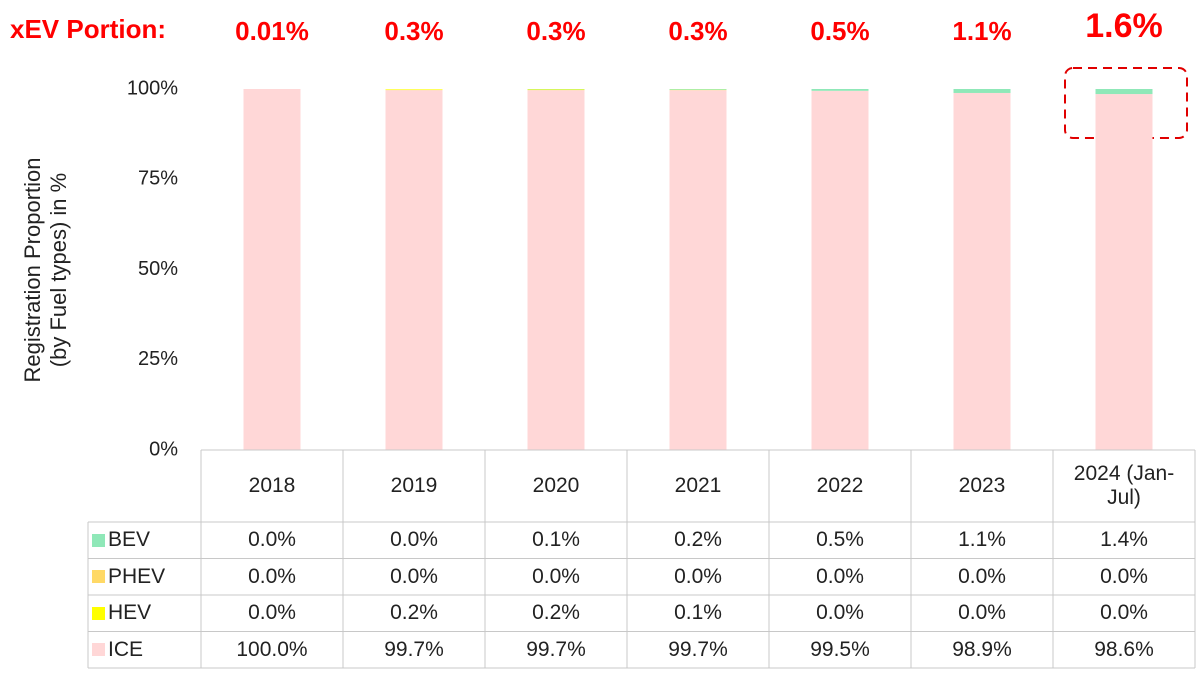 This screenshot has width=1196, height=675. What do you see at coordinates (982, 485) in the screenshot?
I see `category-label: 2023` at bounding box center [982, 485].